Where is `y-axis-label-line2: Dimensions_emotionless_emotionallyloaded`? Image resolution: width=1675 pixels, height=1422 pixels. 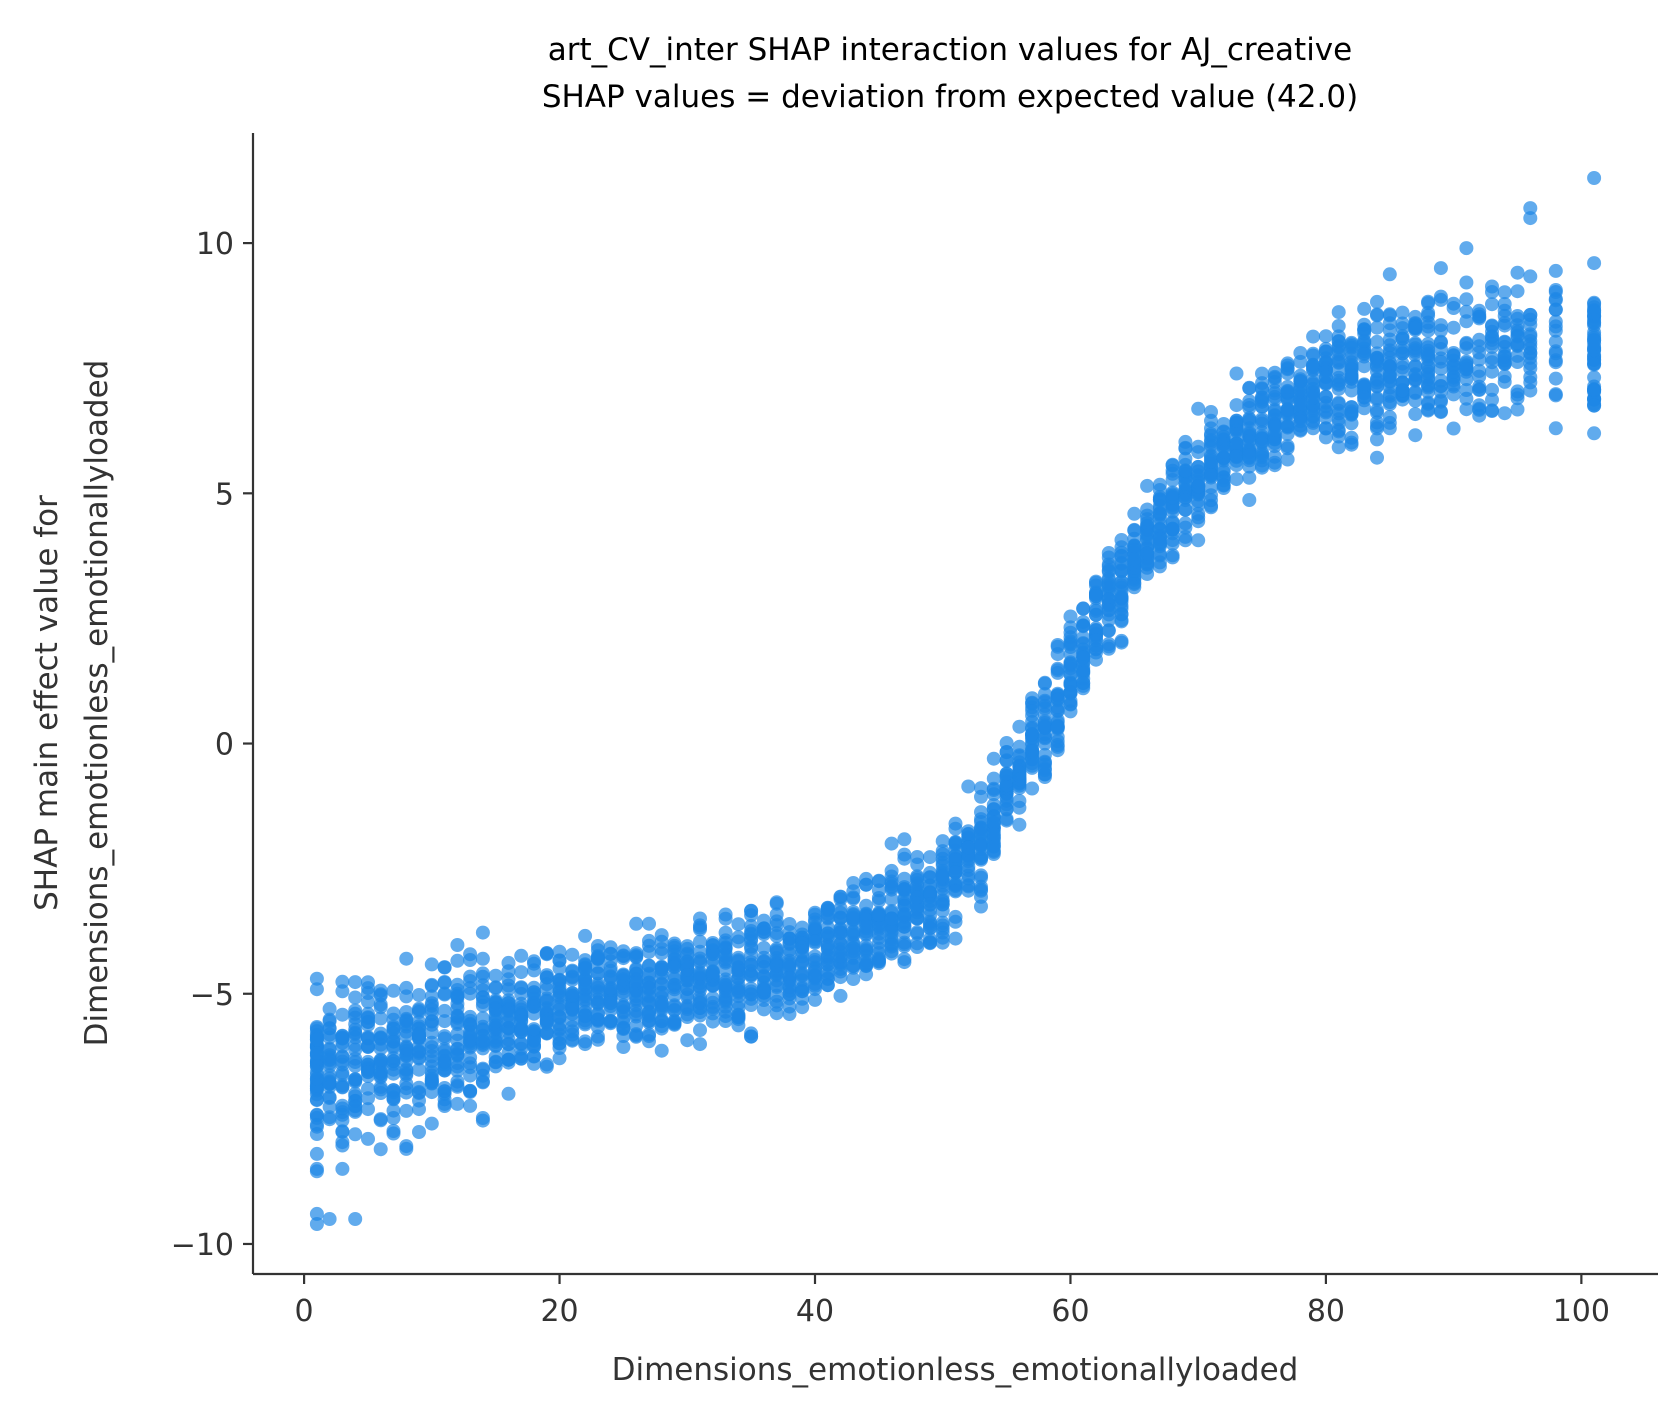
y-axis-label-line2: Dimensions_emotionless_emotionallyloaded is located at coordinates (97, 703).